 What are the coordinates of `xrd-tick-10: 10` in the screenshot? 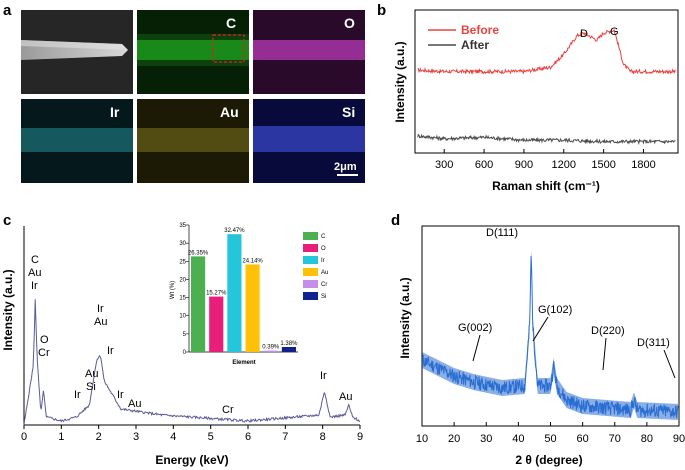 It's located at (422, 439).